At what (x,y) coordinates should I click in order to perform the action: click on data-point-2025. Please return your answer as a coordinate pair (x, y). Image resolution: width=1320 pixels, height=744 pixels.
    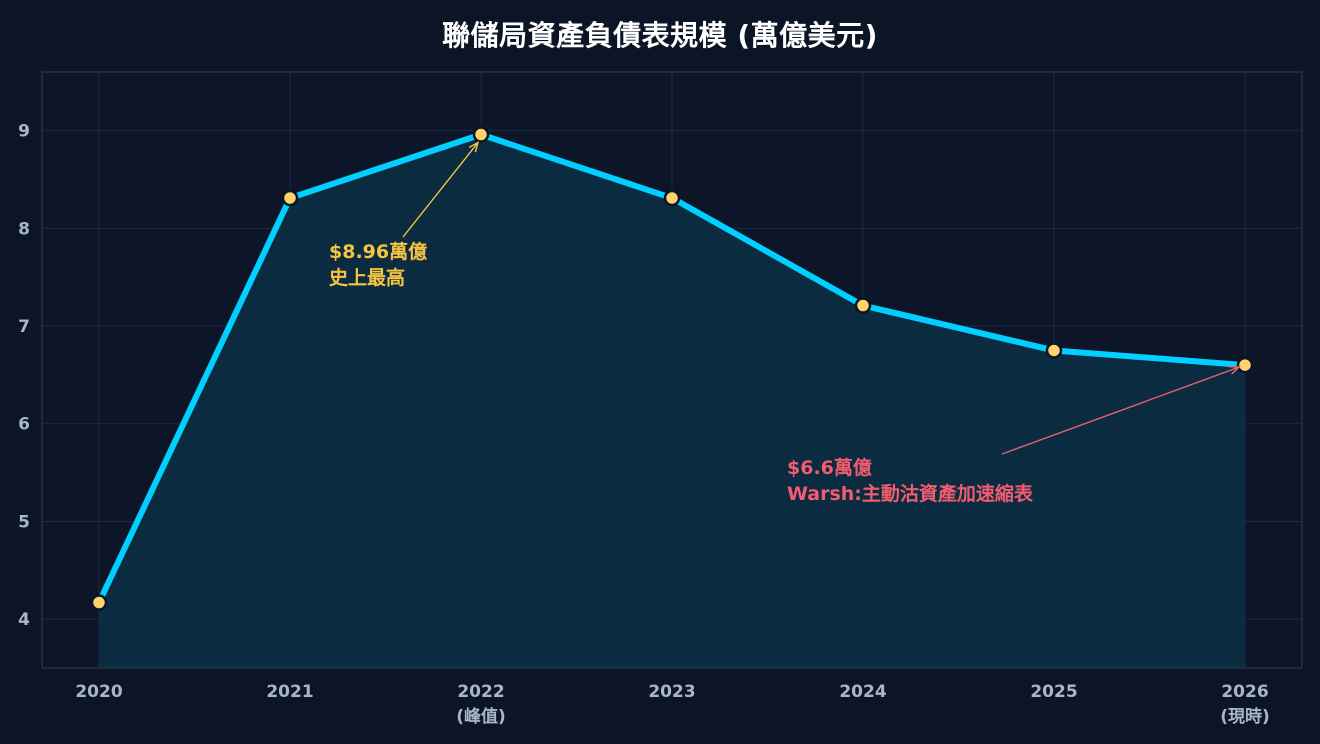
    Looking at the image, I should click on (1054, 350).